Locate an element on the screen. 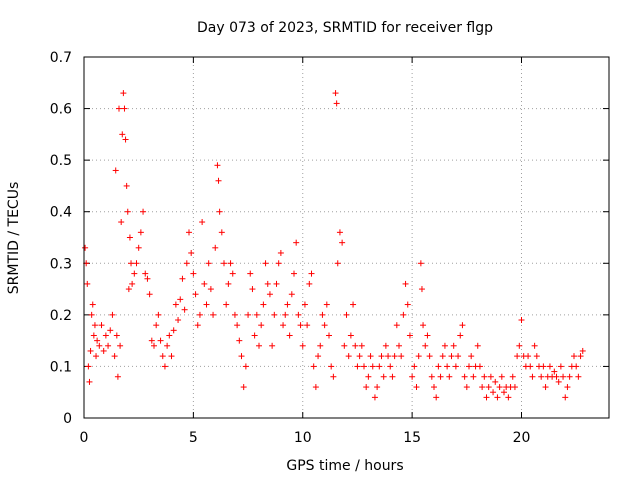 This screenshot has height=480, width=640. y-tick-label: 0.3 is located at coordinates (61, 264).